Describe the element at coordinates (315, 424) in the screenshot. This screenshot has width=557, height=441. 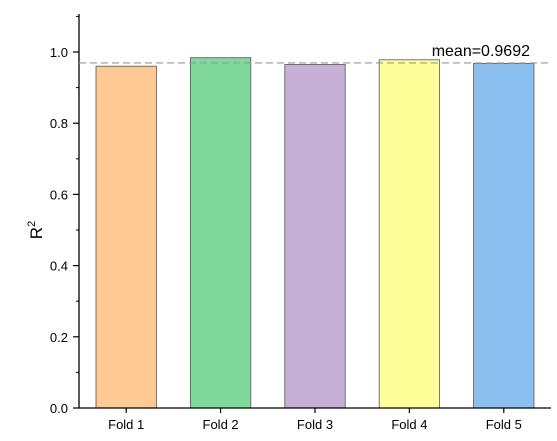
I see `x-tick-label: Fold 3` at that location.